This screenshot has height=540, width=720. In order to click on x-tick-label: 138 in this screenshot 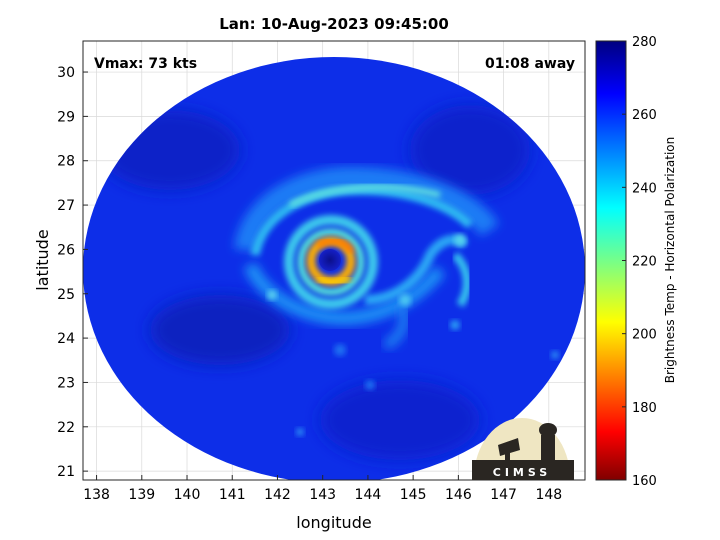, I will do `click(96, 495)`.